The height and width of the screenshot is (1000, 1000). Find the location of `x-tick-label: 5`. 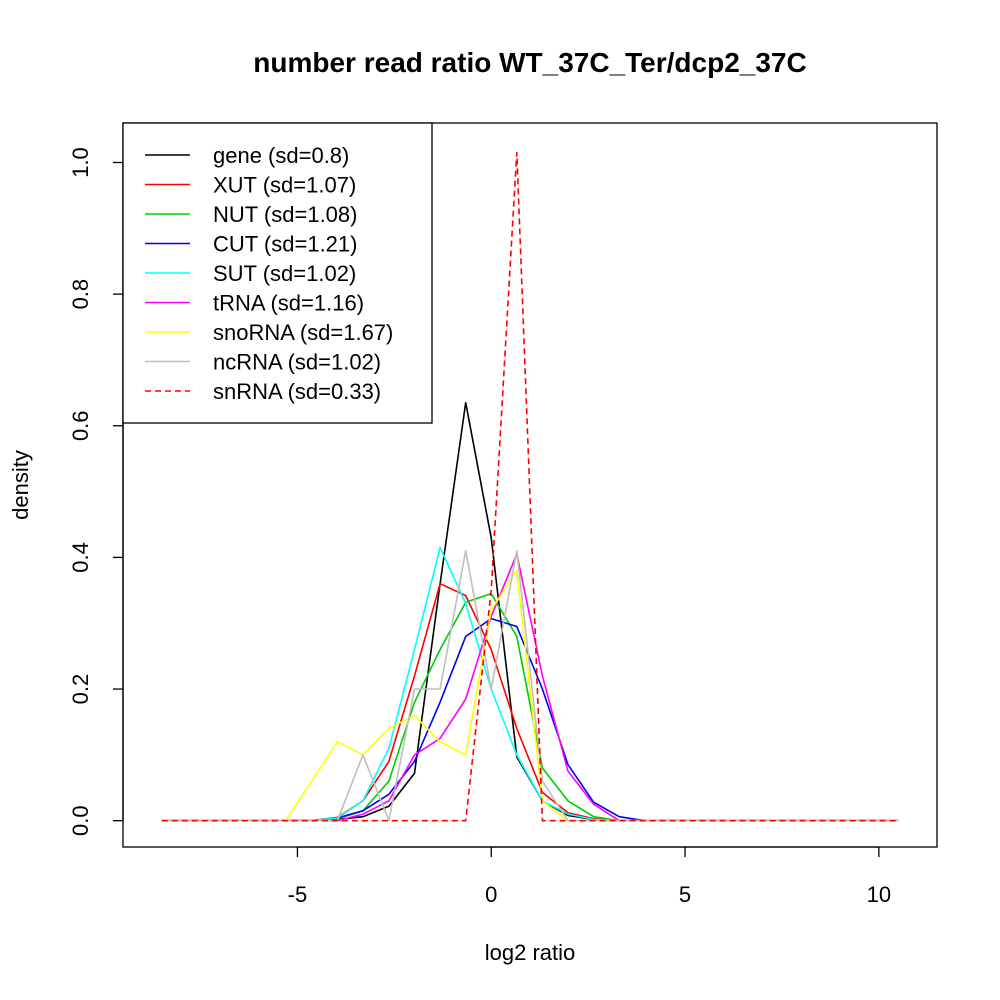

x-tick-label: 5 is located at coordinates (685, 894).